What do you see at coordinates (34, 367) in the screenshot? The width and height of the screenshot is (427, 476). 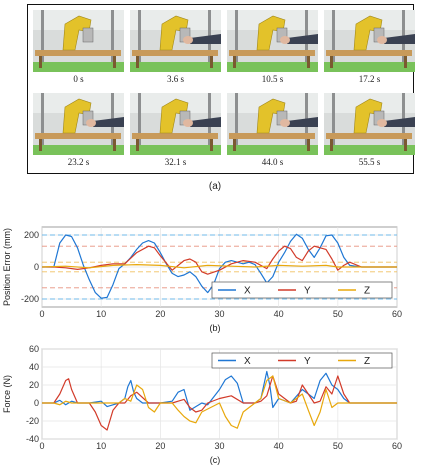 I see `y-tick-label: 40` at bounding box center [34, 367].